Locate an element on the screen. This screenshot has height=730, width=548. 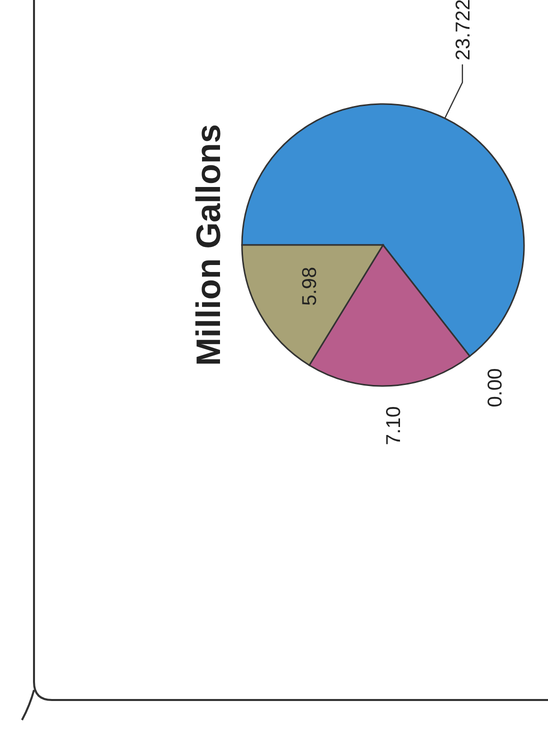
data-label: 7.10 is located at coordinates (394, 426).